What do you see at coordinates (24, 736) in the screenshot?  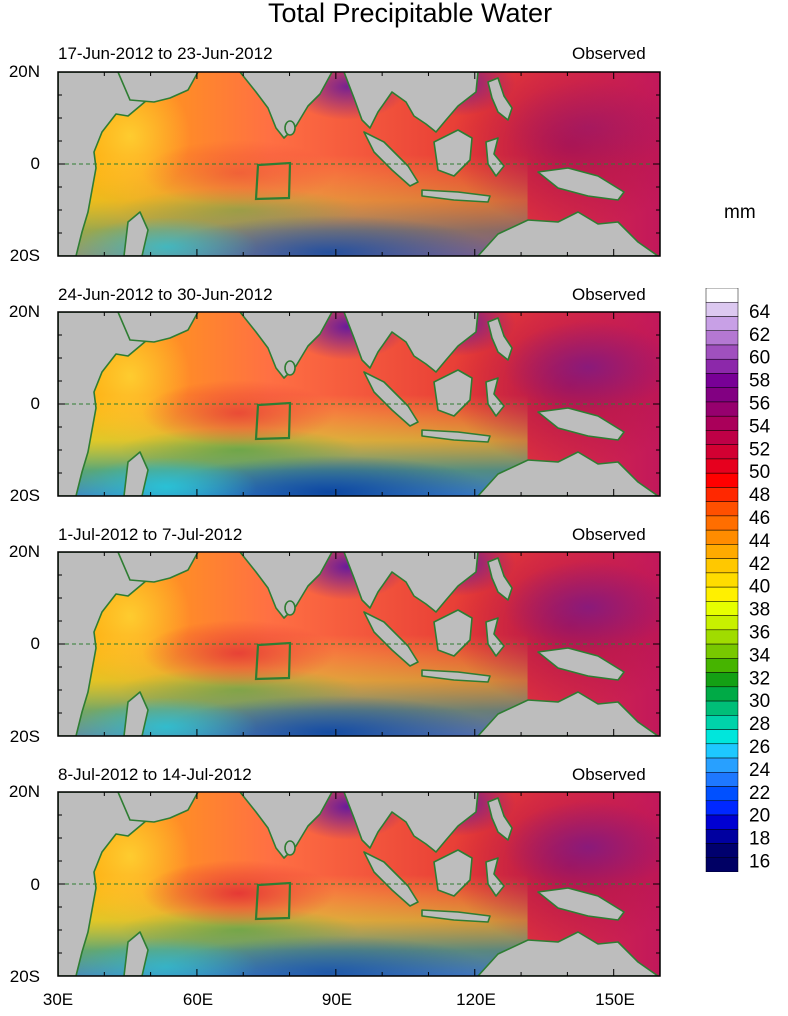 I see `panel-3-lat-20s: 20S` at bounding box center [24, 736].